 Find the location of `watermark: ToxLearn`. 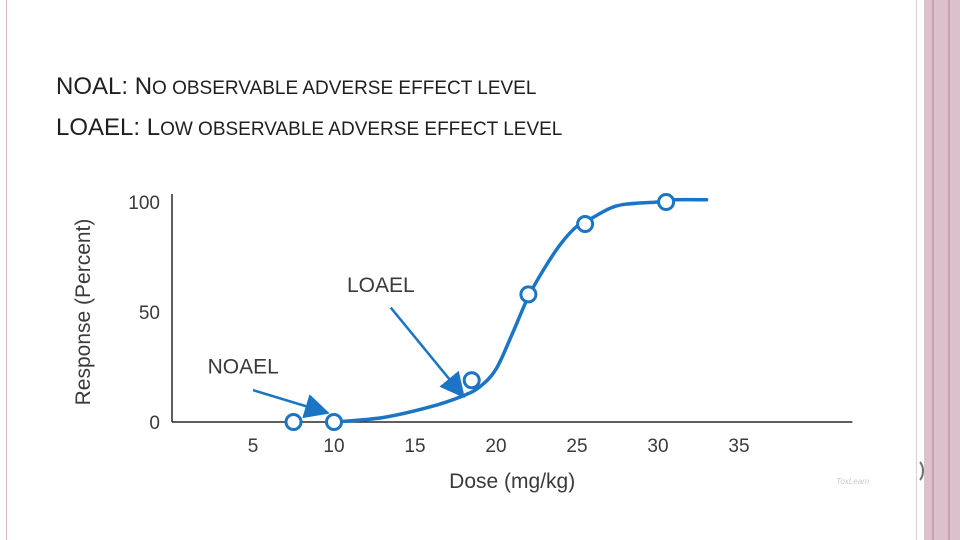

watermark: ToxLearn is located at coordinates (853, 481).